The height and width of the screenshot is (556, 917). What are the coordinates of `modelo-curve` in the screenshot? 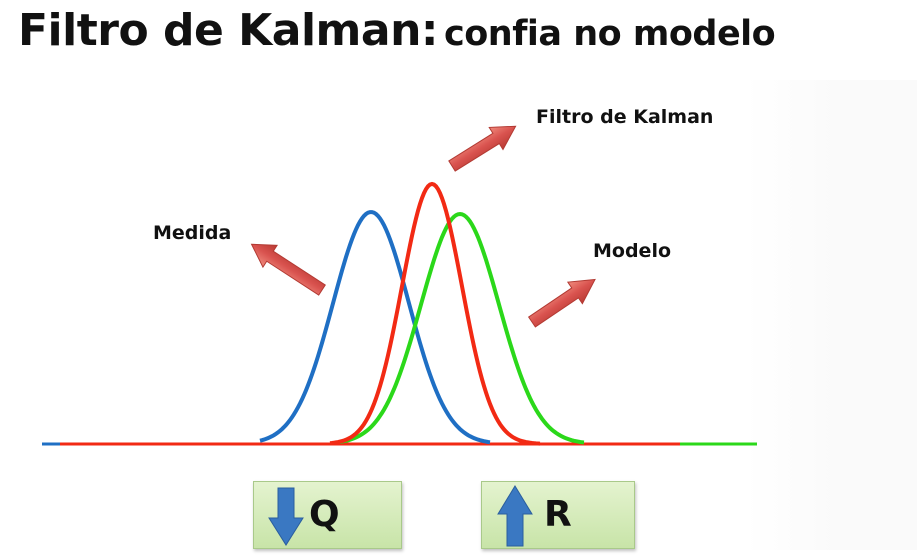 It's located at (462, 328).